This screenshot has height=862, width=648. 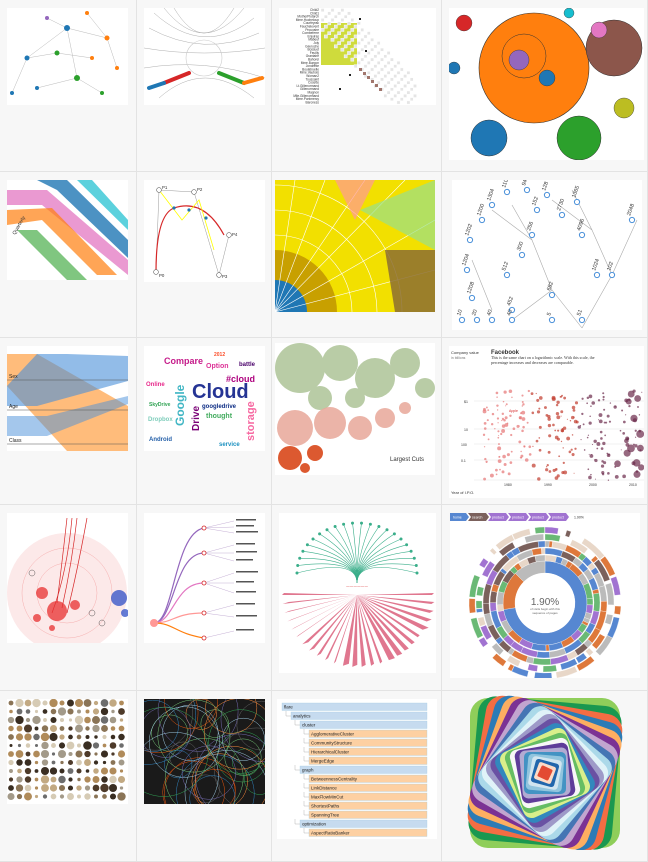 What do you see at coordinates (67, 230) in the screenshot?
I see `sankey-chord-thumbnail: Quarterly` at bounding box center [67, 230].